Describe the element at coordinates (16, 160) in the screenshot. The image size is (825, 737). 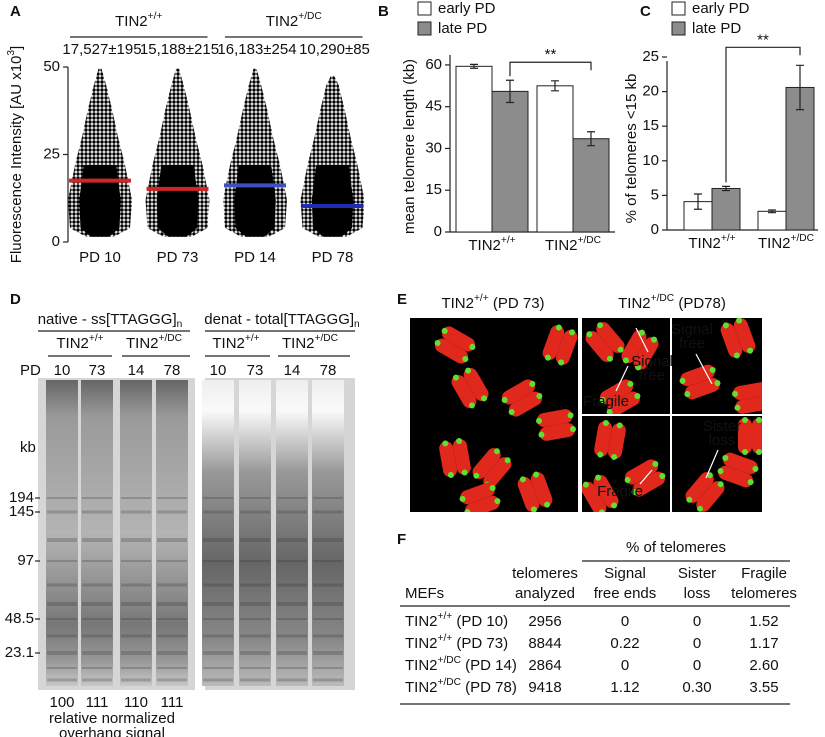
I see `y-axis-label-part: Fluorescence Intensity [AU x10` at that location.